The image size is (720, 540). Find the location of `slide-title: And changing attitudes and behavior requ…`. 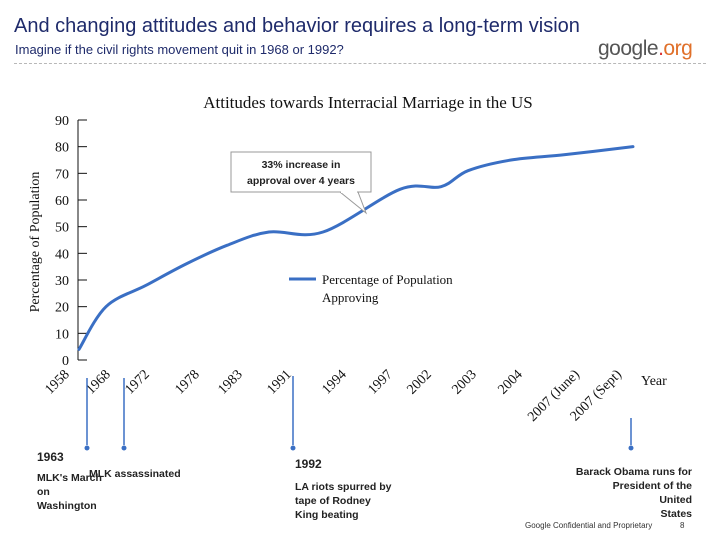

slide-title: And changing attitudes and behavior requ… is located at coordinates (297, 26).